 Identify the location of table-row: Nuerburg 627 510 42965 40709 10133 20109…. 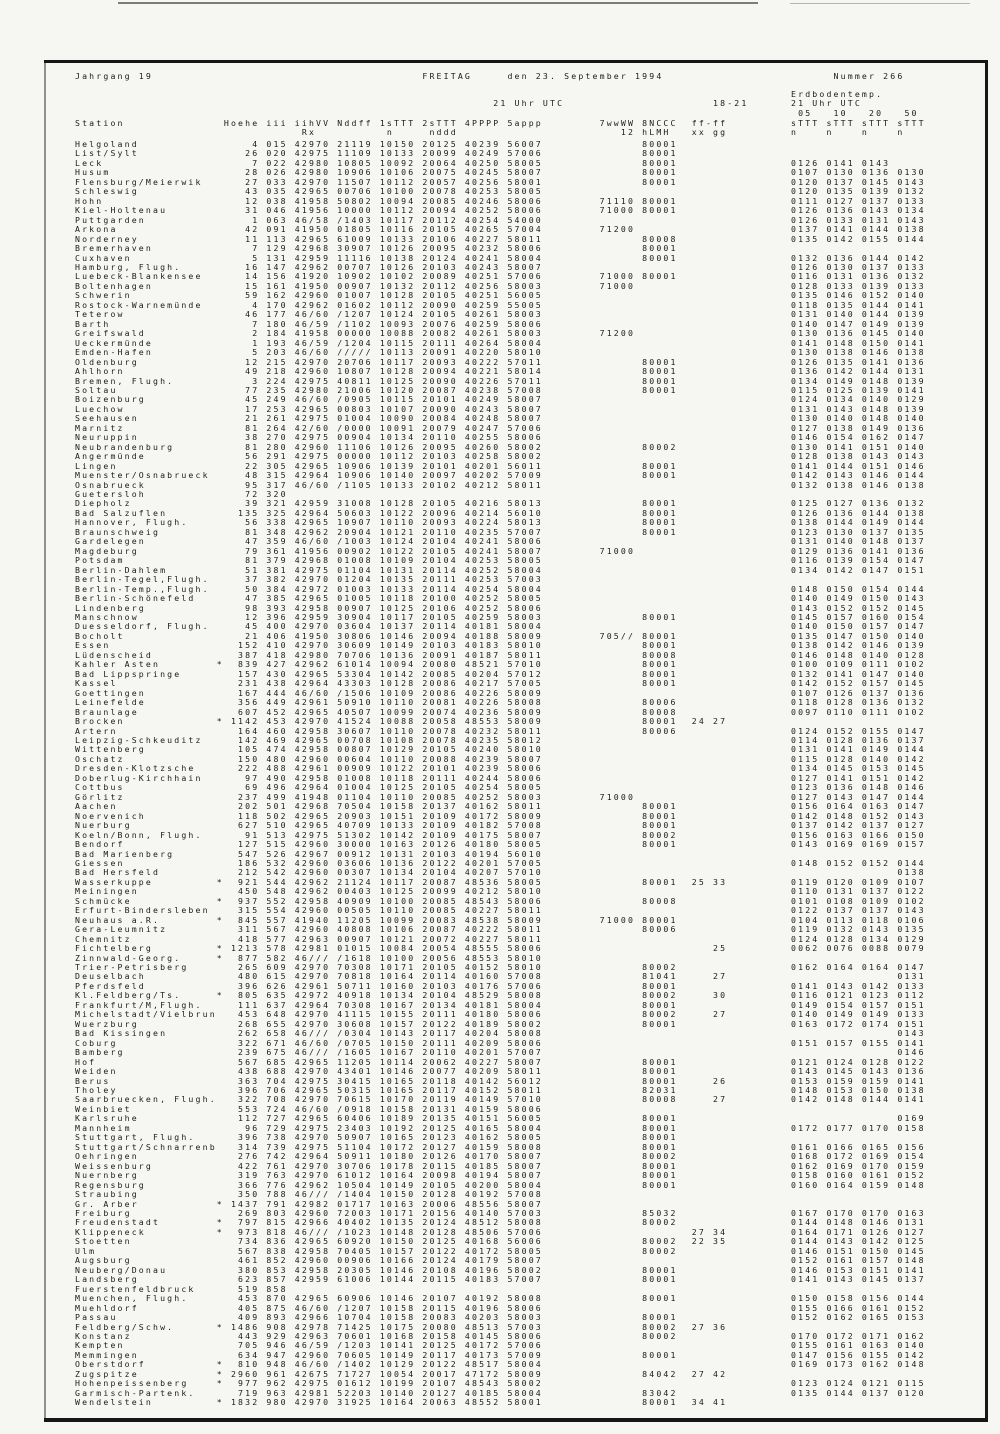
(529, 825).